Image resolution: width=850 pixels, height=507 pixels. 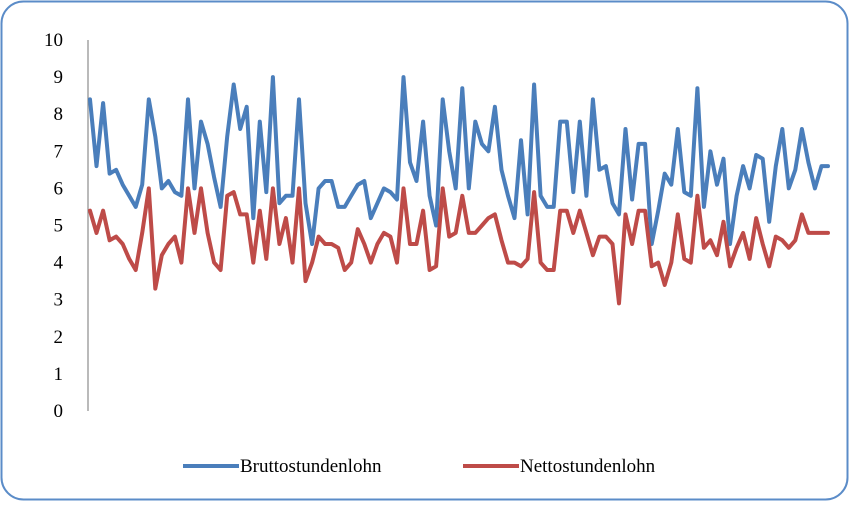 What do you see at coordinates (59, 337) in the screenshot?
I see `y-tick-label: 2` at bounding box center [59, 337].